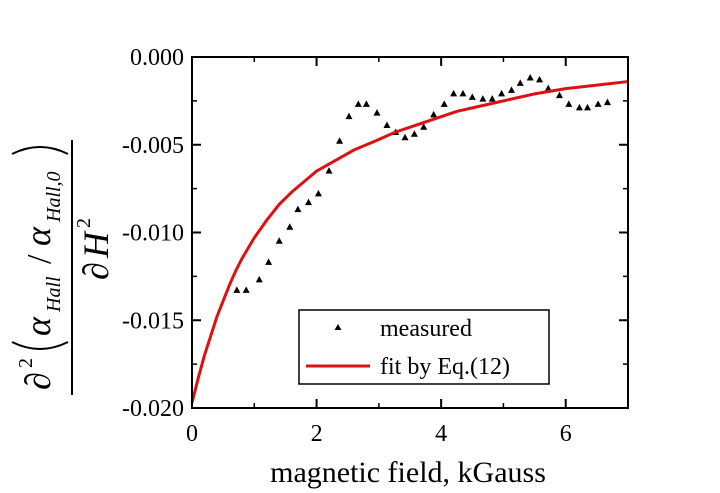  Describe the element at coordinates (192, 434) in the screenshot. I see `x-tick-label: 0` at that location.